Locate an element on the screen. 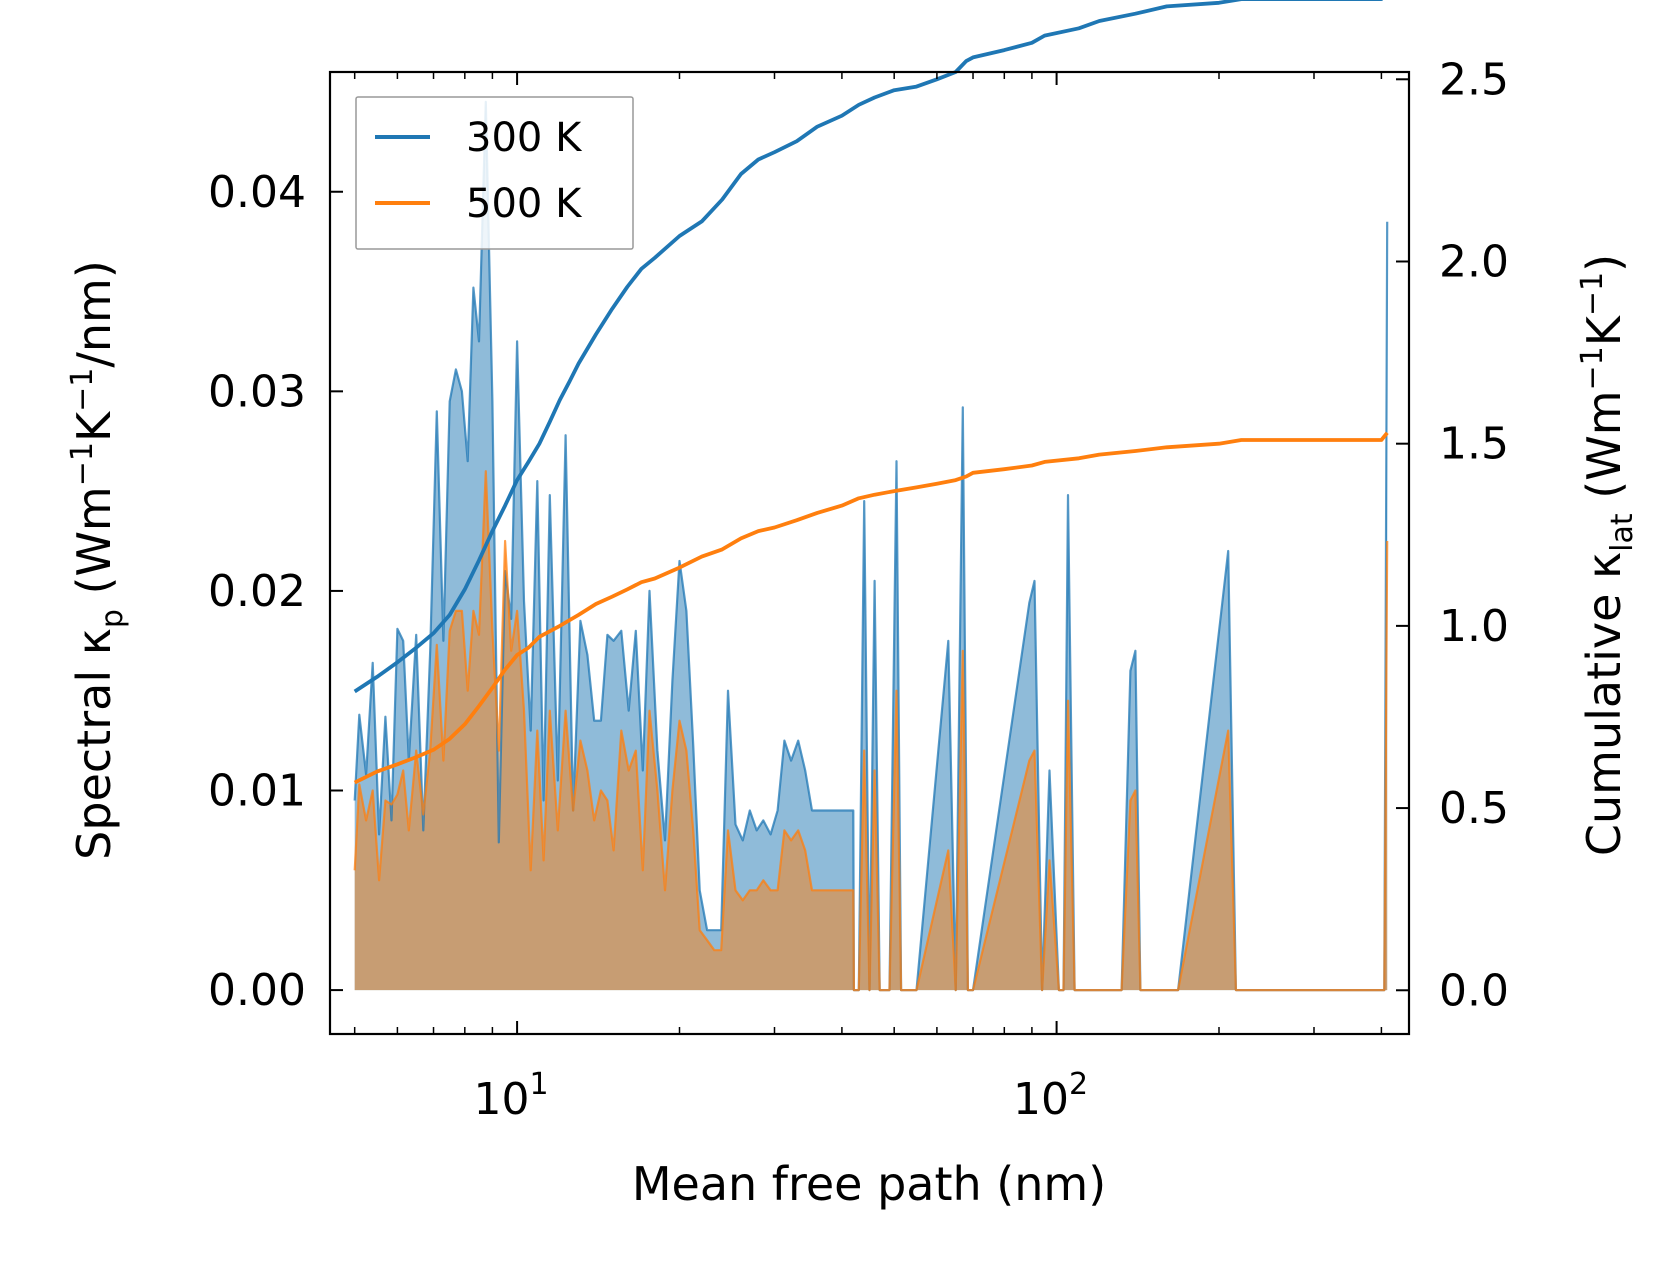 Image resolution: width=1679 pixels, height=1265 pixels. right-y-tick-label: 0.5 is located at coordinates (1474, 808).